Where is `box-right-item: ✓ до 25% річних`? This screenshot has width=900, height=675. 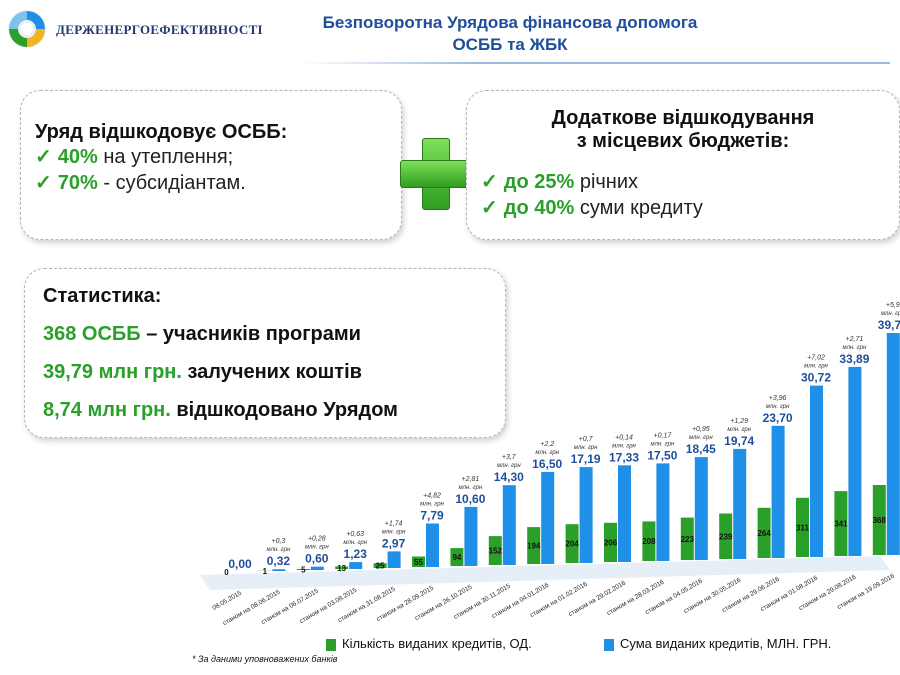 box-right-item: ✓ до 25% річних is located at coordinates (592, 182).